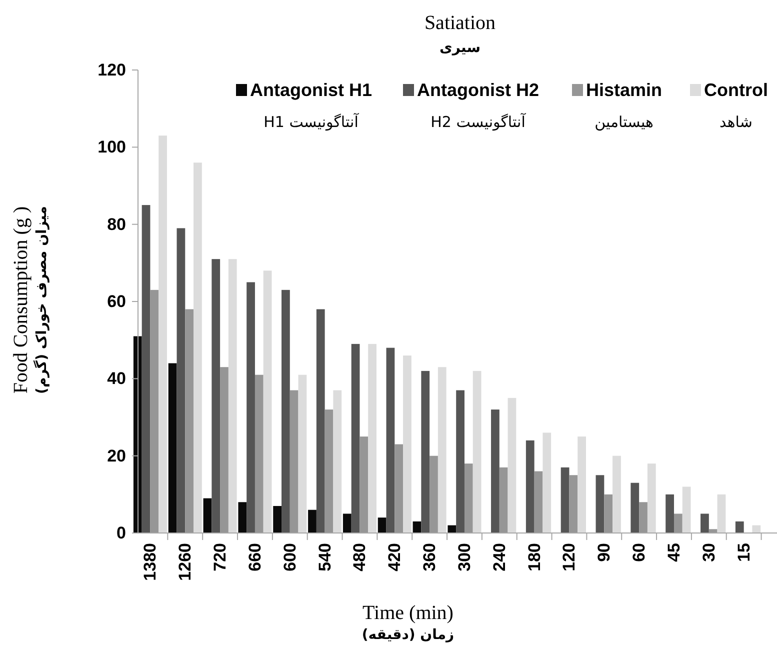 The width and height of the screenshot is (777, 653). Describe the element at coordinates (116, 456) in the screenshot. I see `y-tick-label: 20` at that location.